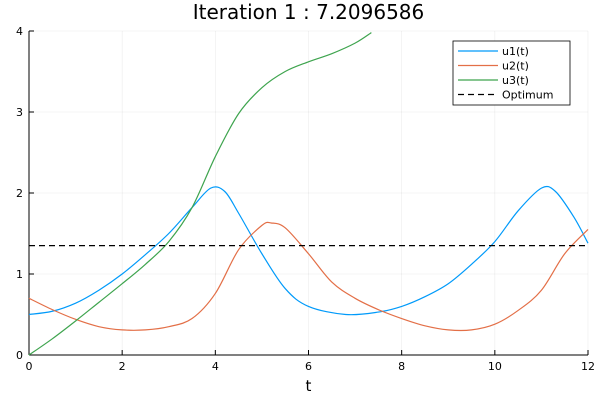 This screenshot has height=400, width=600. I want to click on legend-label: Optimum, so click(527, 95).